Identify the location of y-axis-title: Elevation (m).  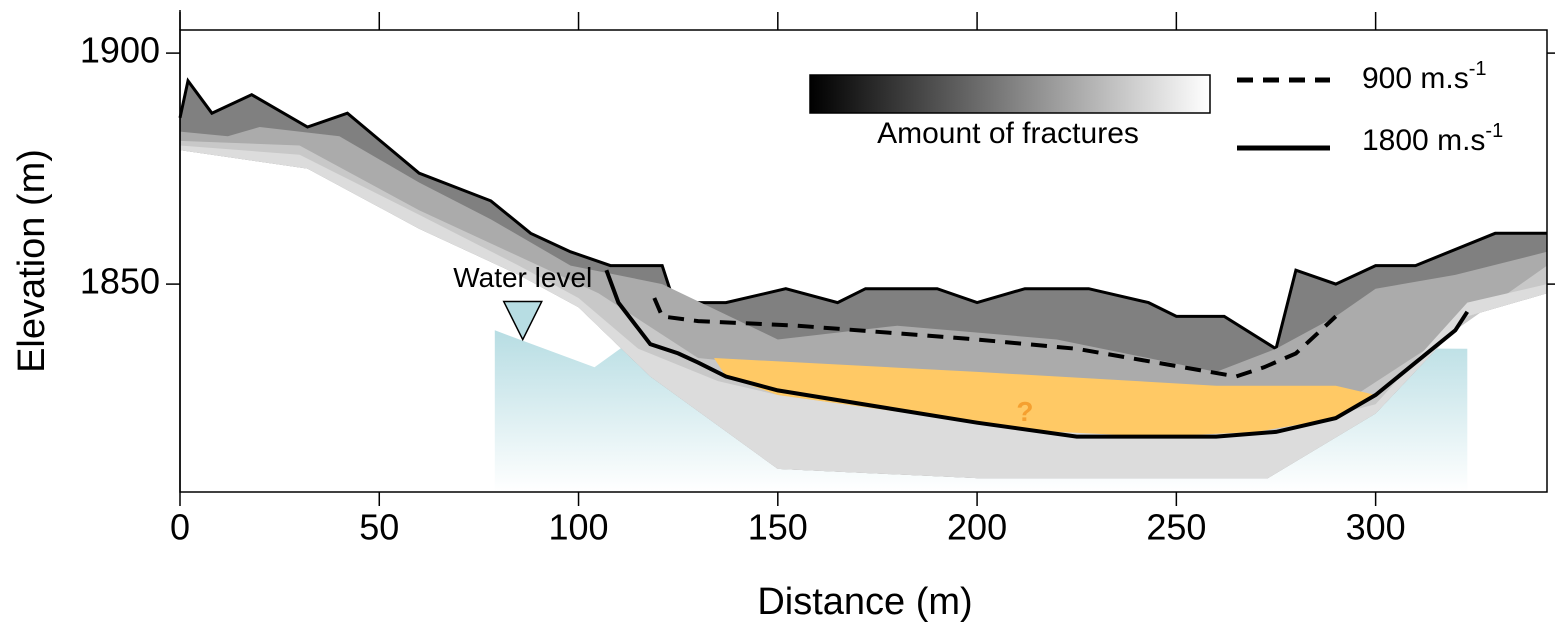
(32, 261).